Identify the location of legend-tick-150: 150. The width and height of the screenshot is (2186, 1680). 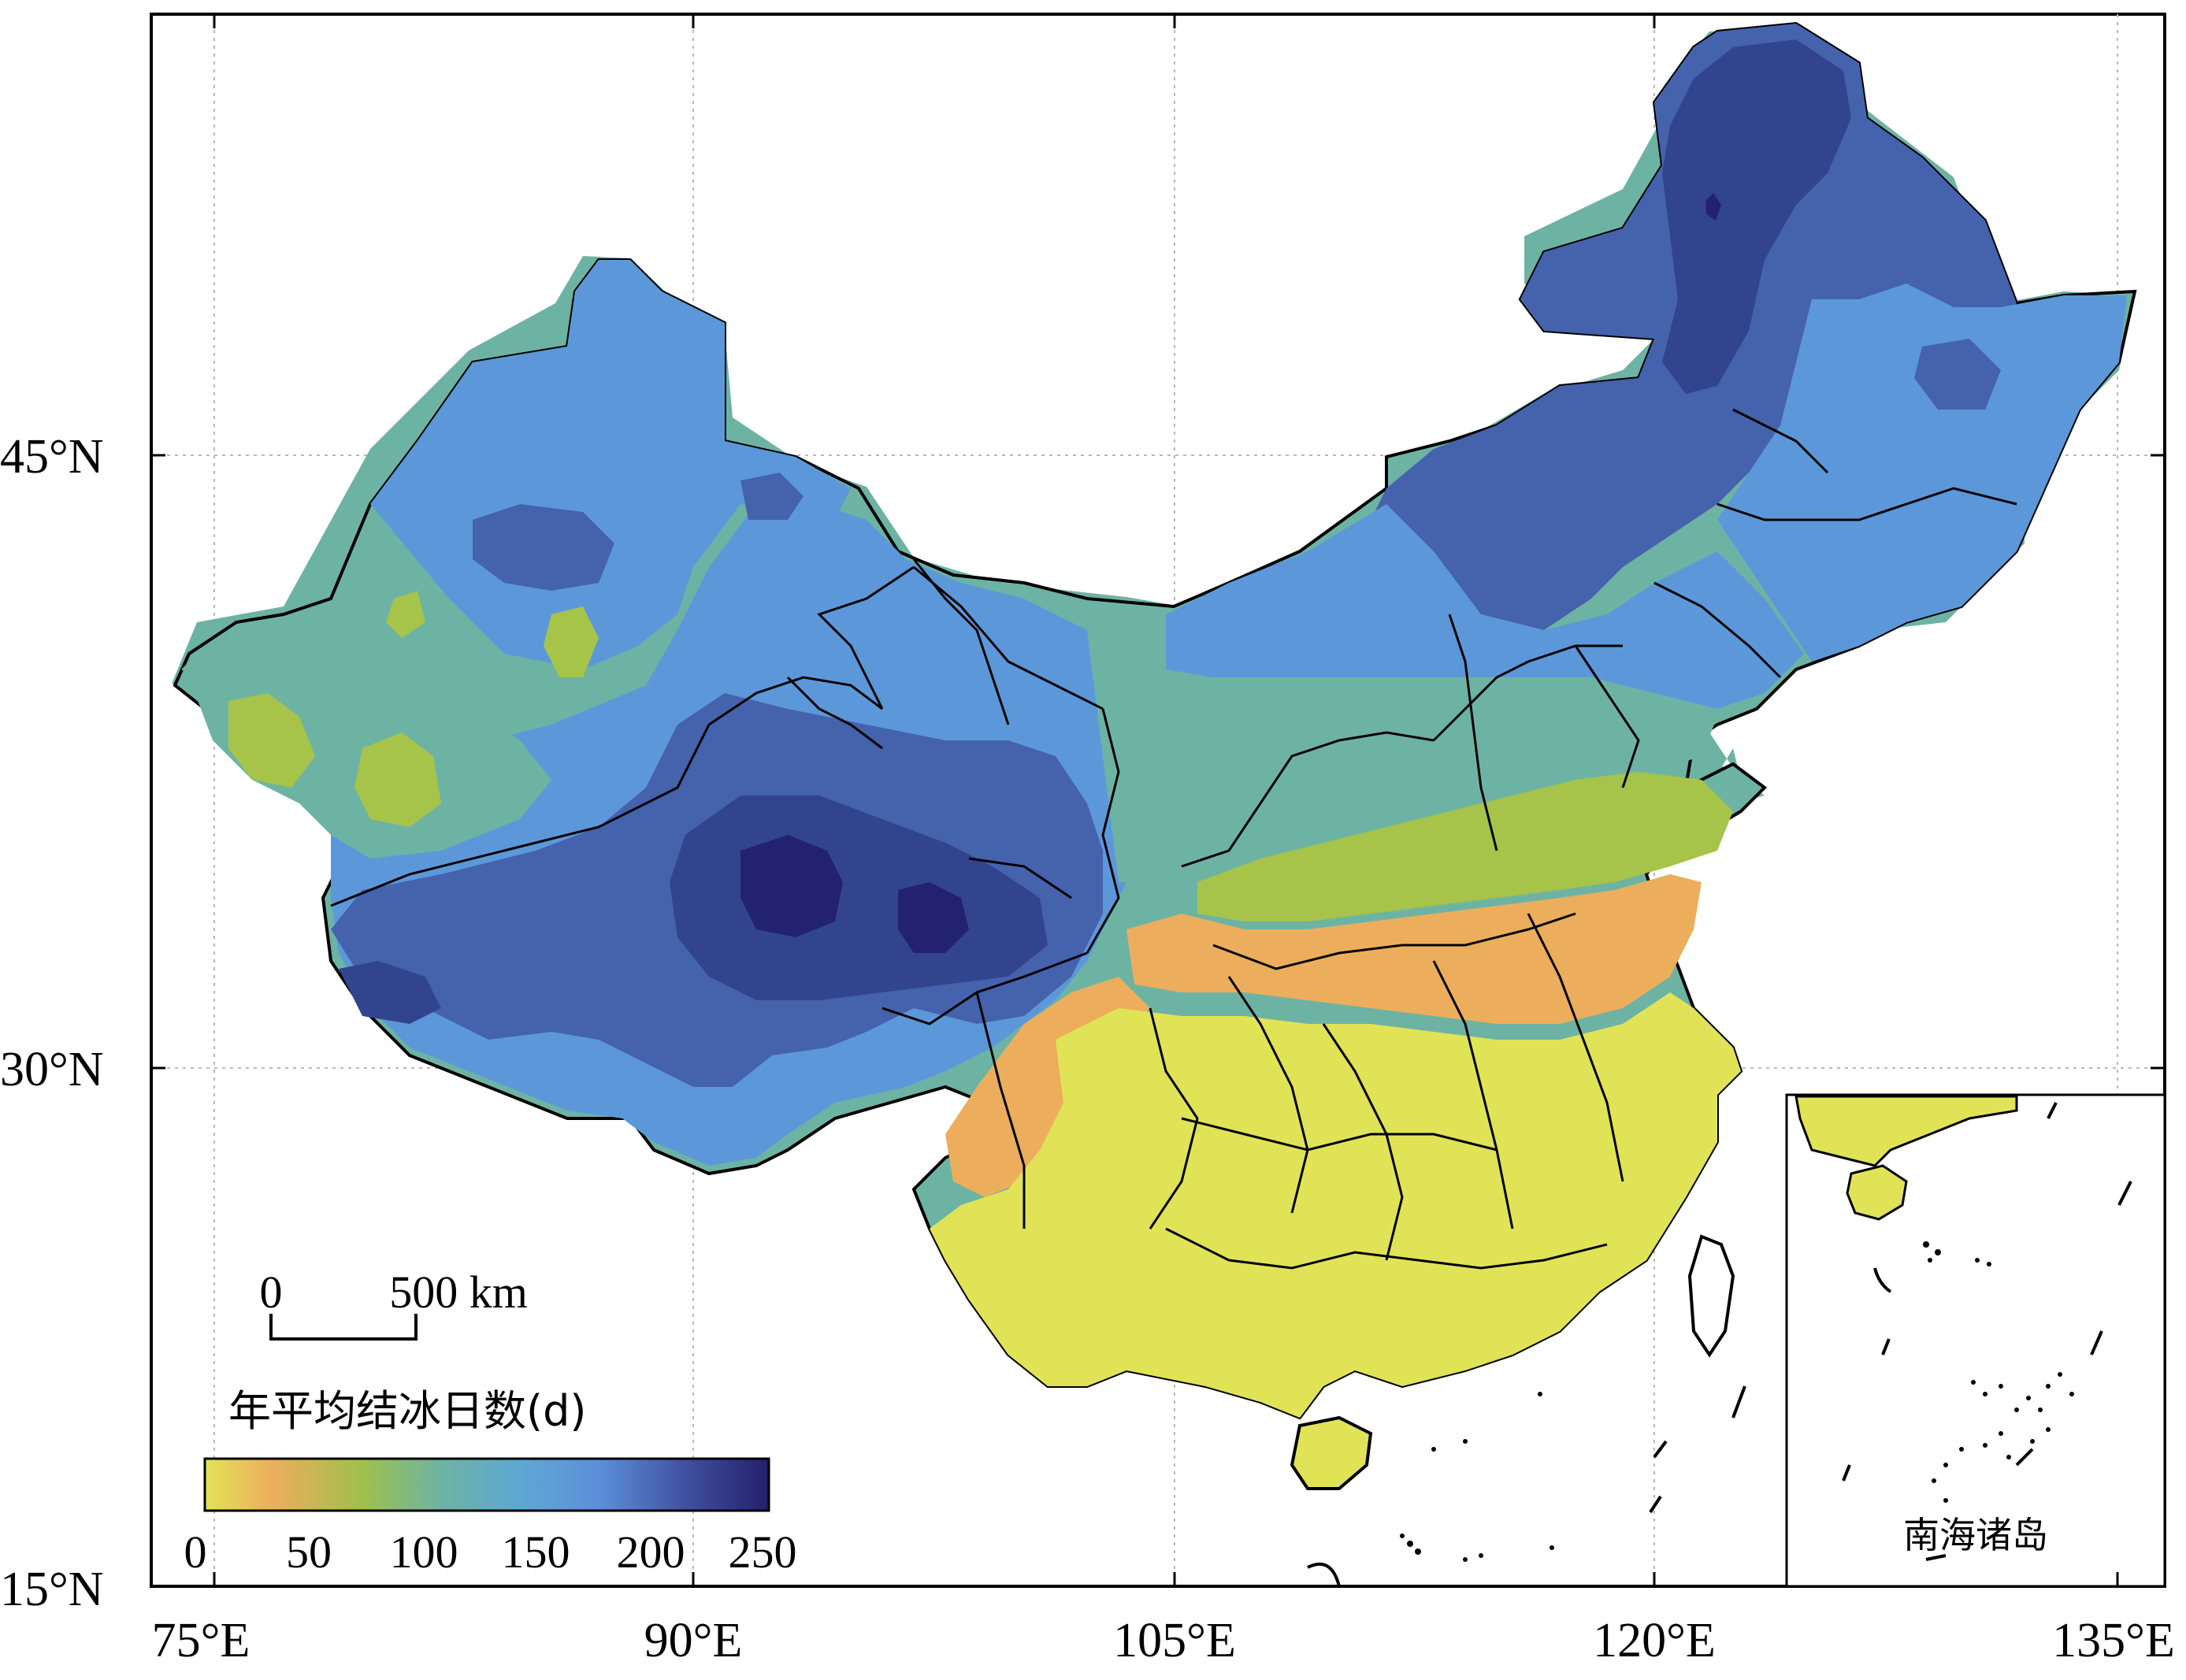
(536, 1552).